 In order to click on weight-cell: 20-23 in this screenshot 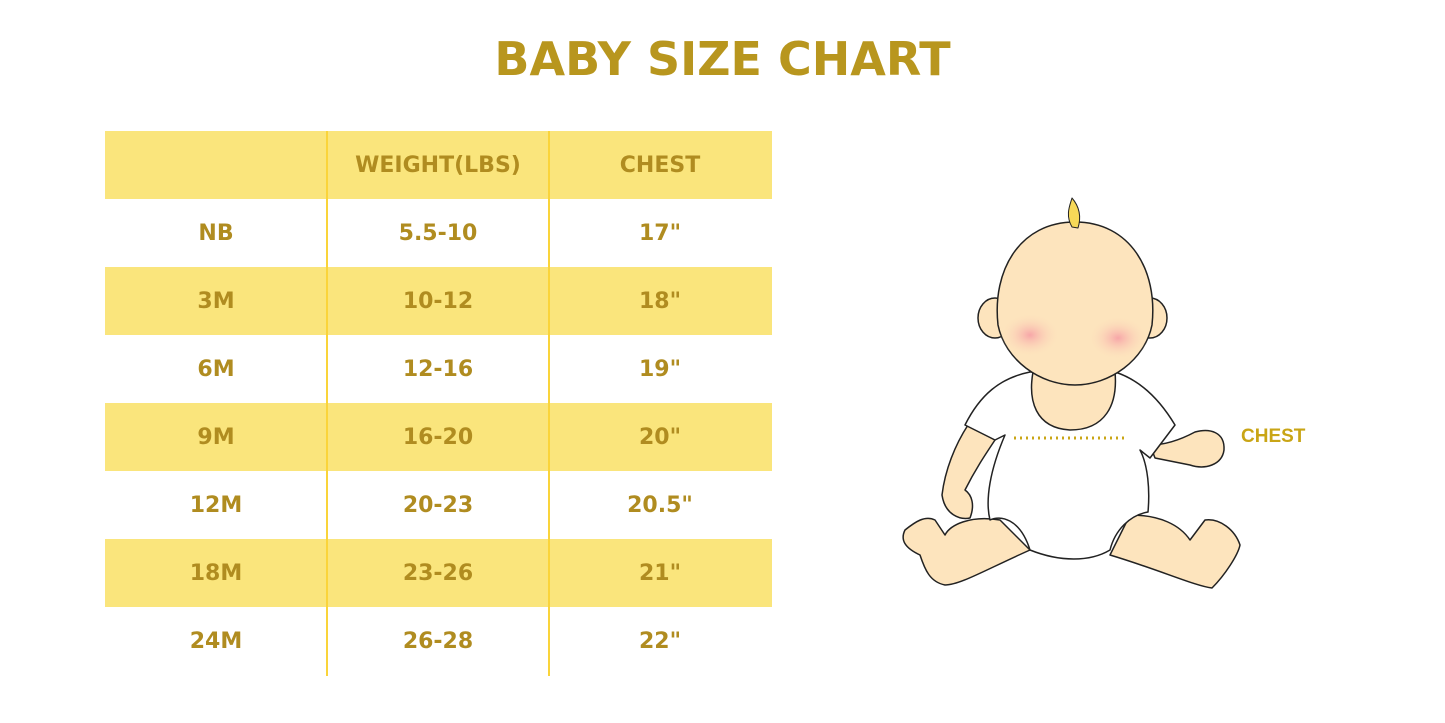, I will do `click(438, 505)`.